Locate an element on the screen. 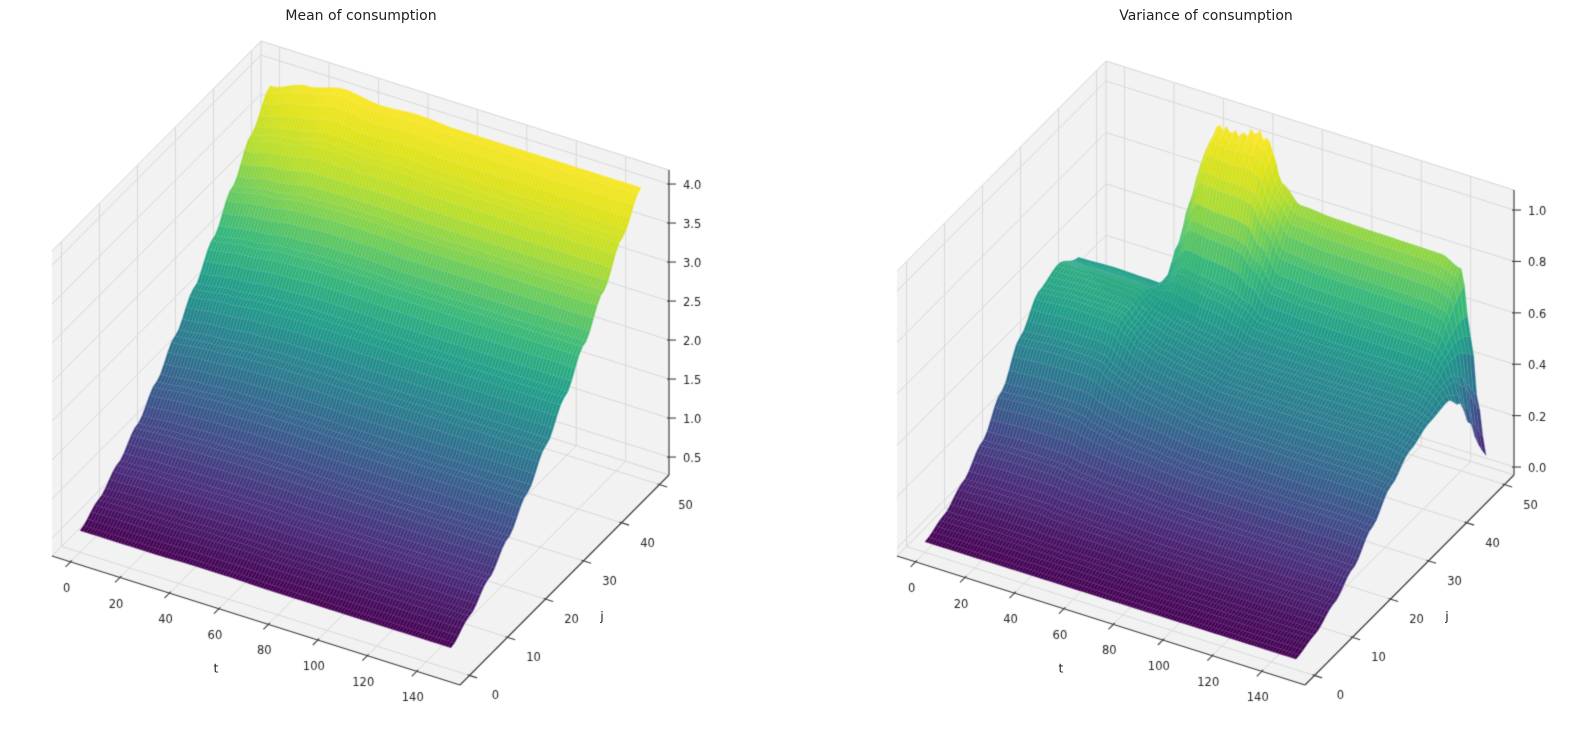  left-plot-xaxis-label: t is located at coordinates (216, 668).